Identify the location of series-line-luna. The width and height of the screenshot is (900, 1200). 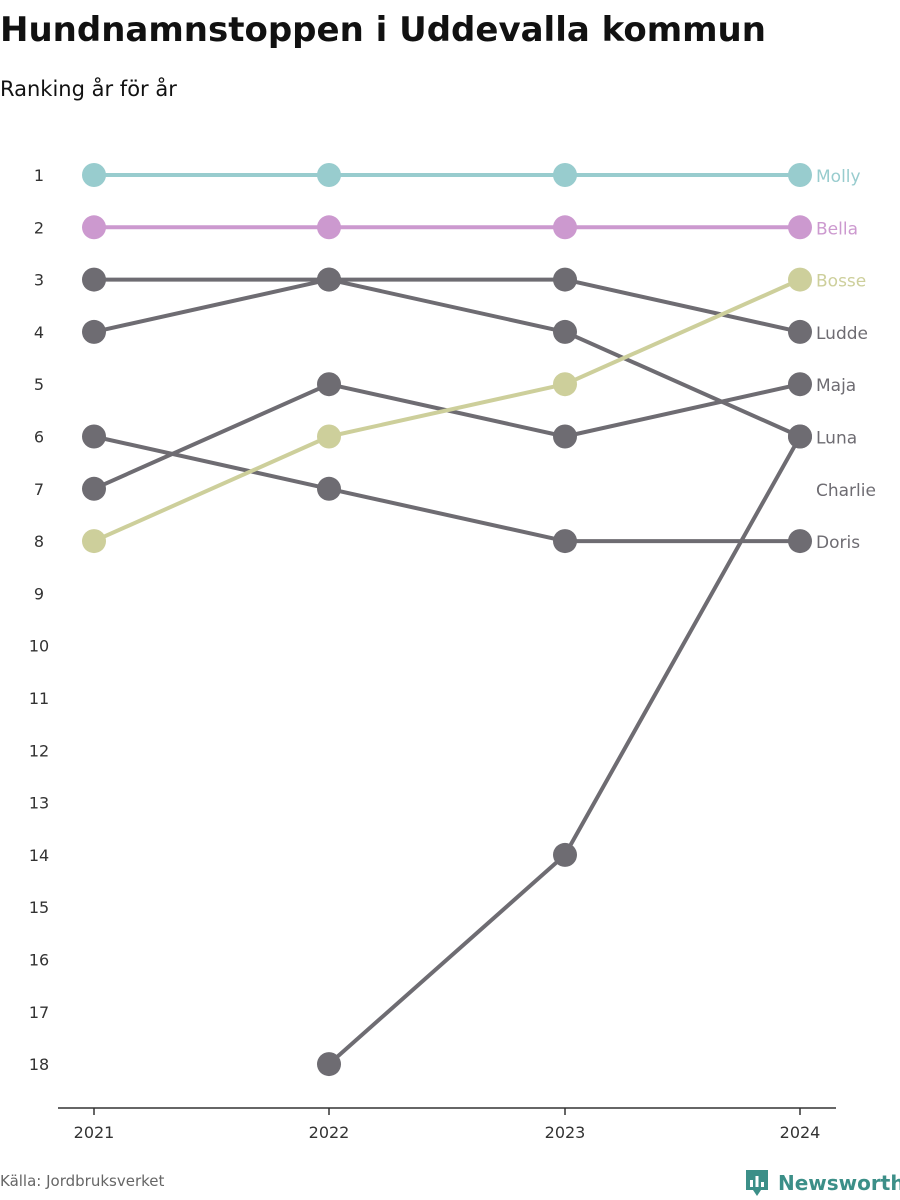
(447, 358).